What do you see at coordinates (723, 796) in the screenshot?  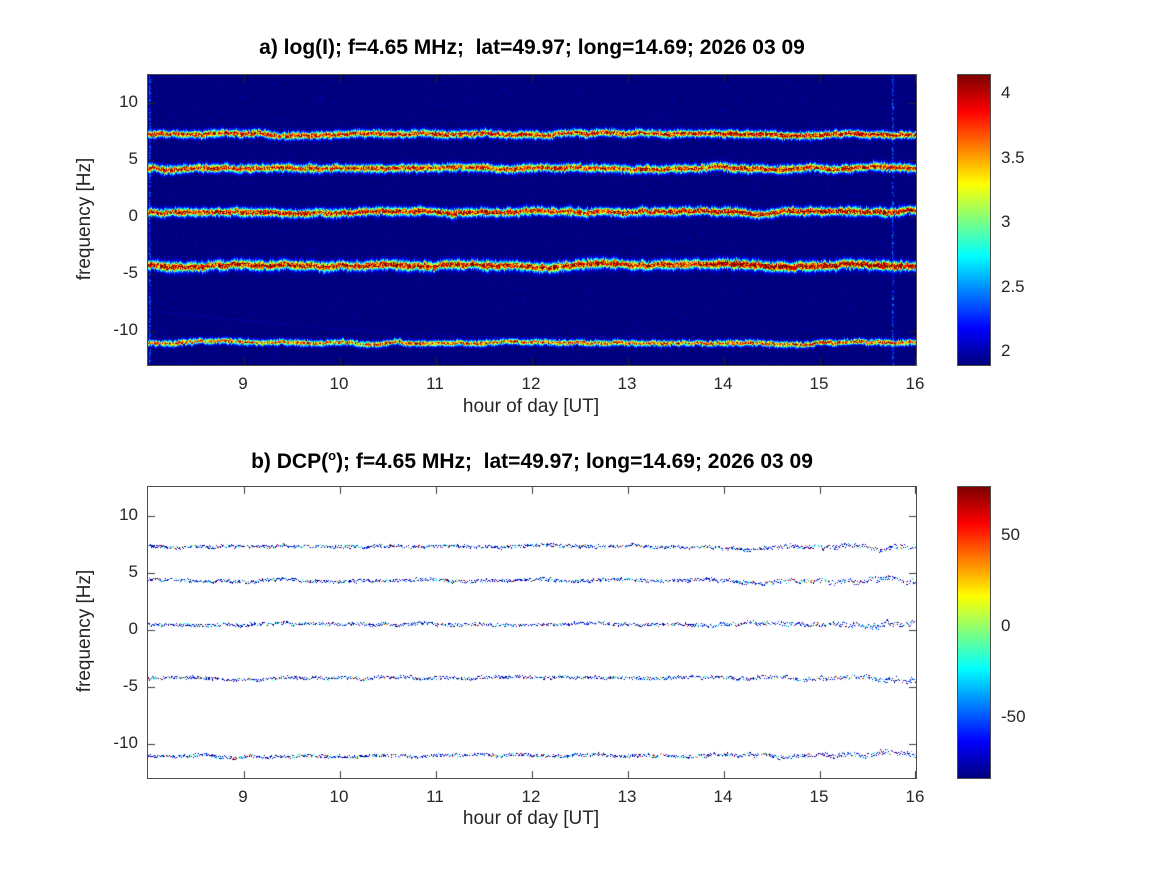 I see `x-tick-label-b: 14` at bounding box center [723, 796].